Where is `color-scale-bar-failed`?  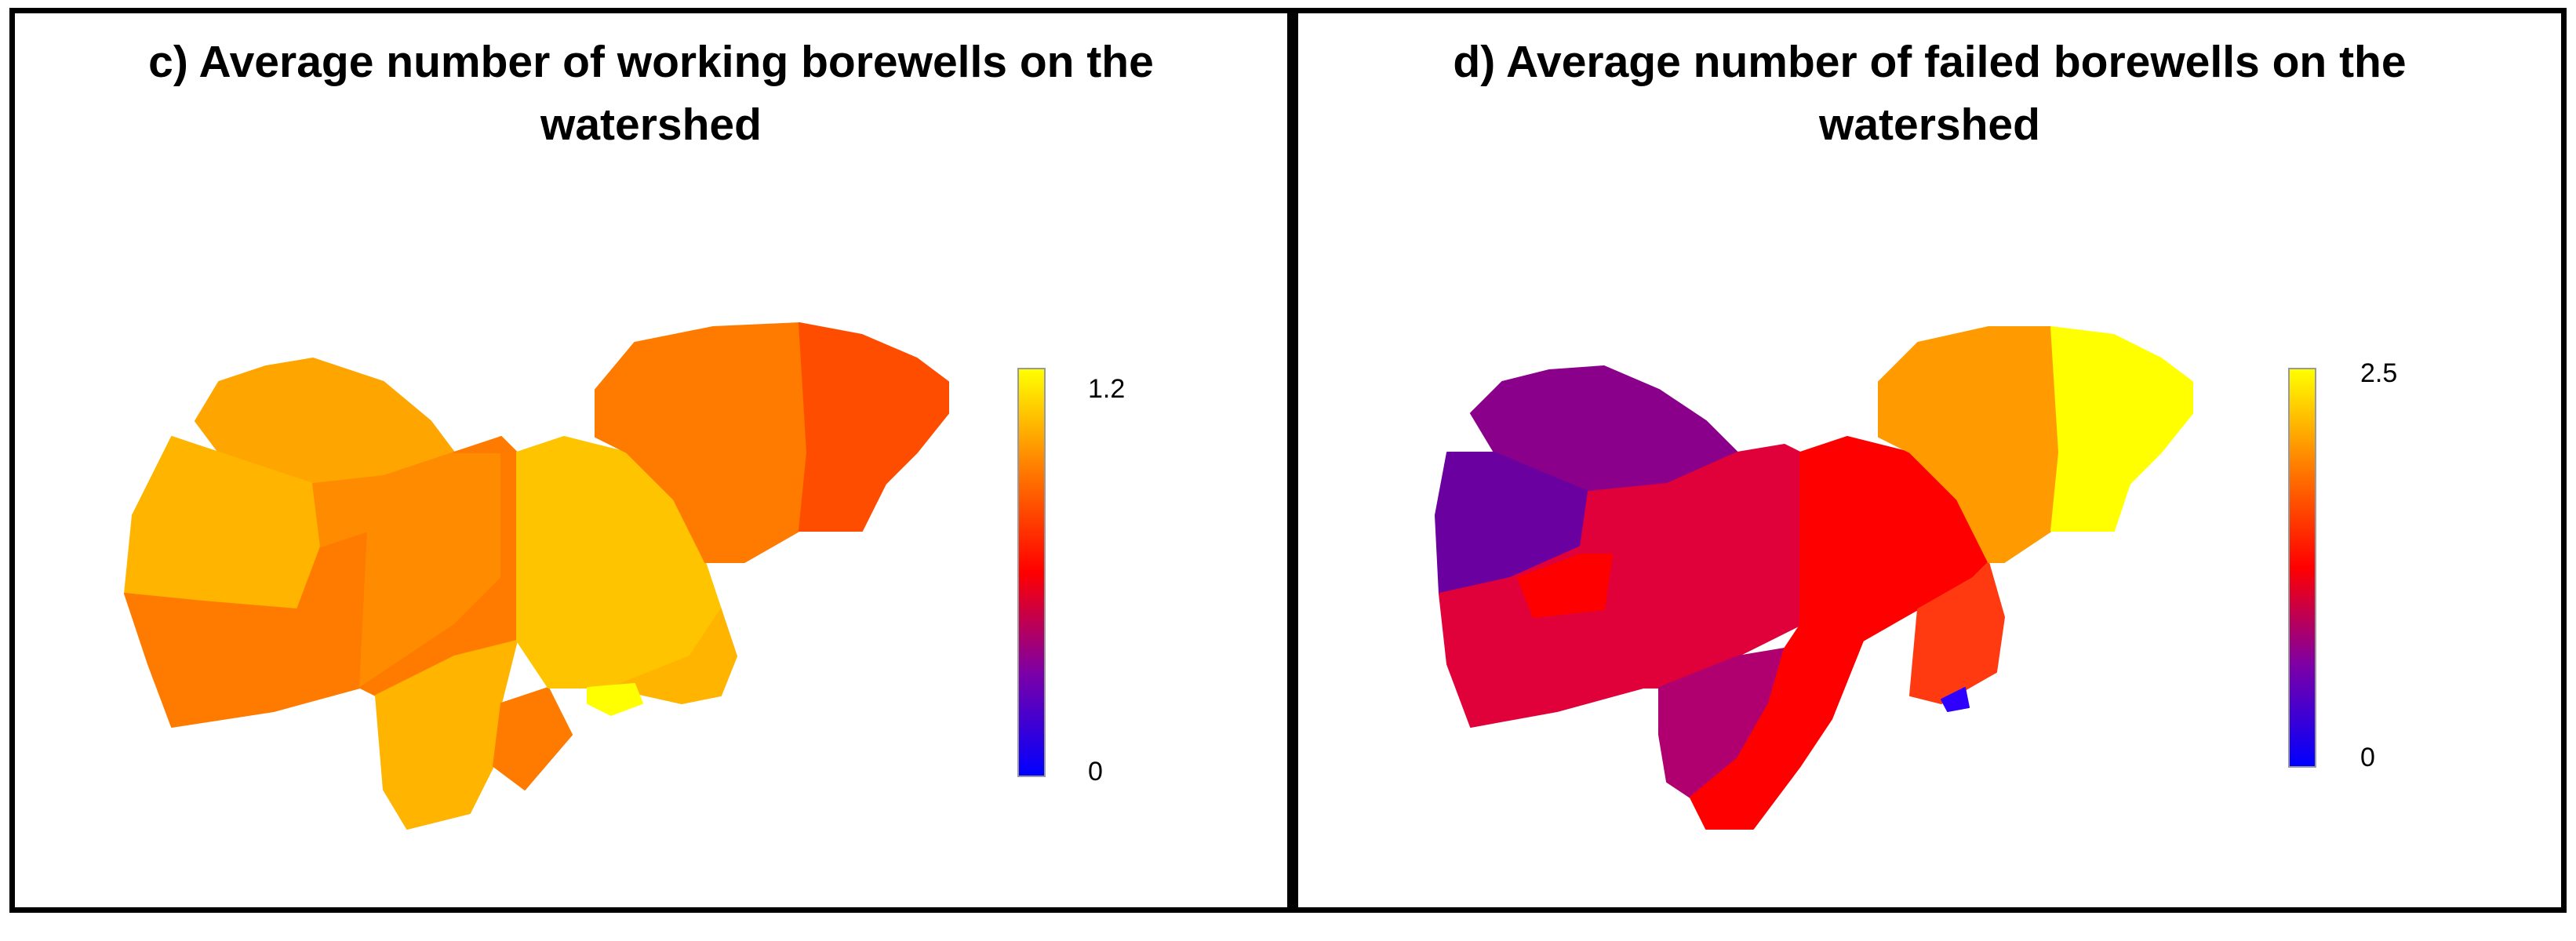 color-scale-bar-failed is located at coordinates (2302, 568).